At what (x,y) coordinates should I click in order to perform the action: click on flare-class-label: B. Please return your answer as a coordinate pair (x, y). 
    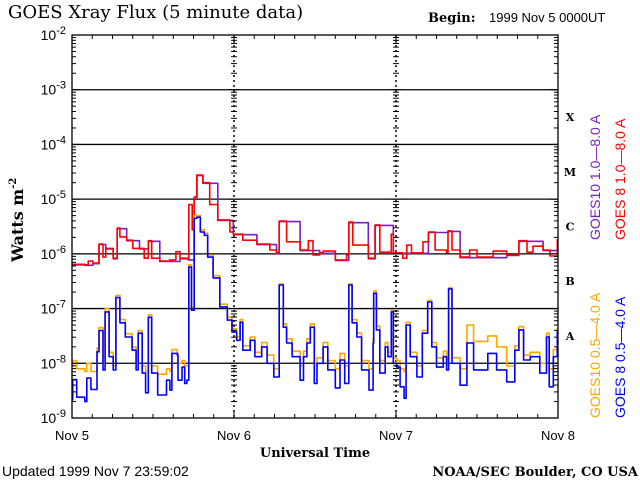
    Looking at the image, I should click on (569, 281).